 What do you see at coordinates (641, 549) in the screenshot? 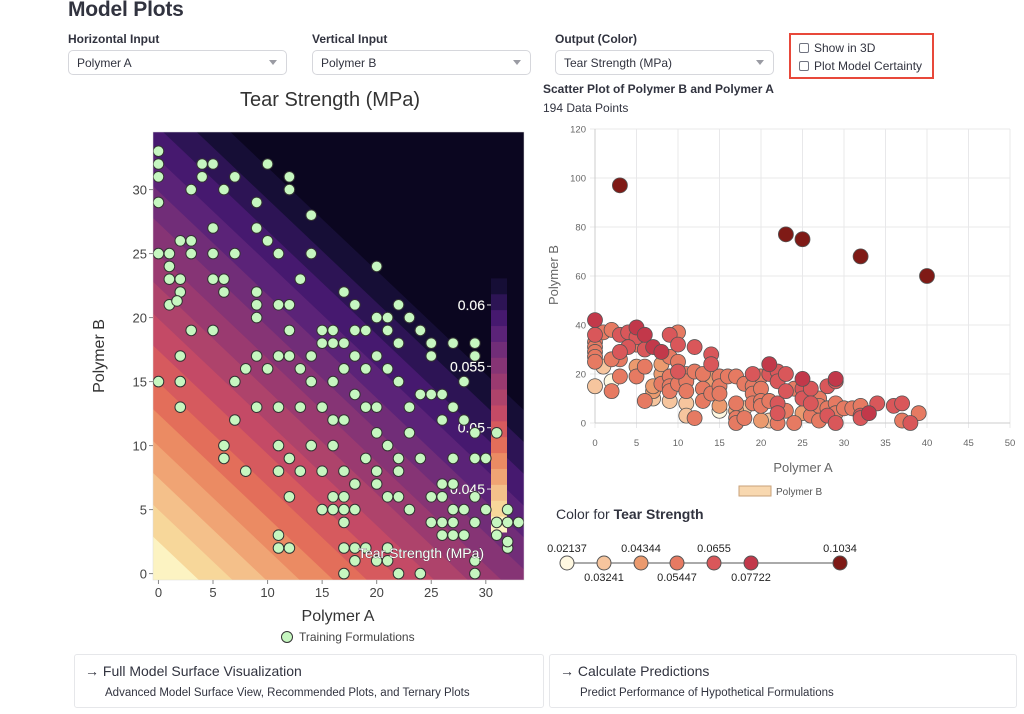
I see `legend-stop-label: 0.04344` at bounding box center [641, 549].